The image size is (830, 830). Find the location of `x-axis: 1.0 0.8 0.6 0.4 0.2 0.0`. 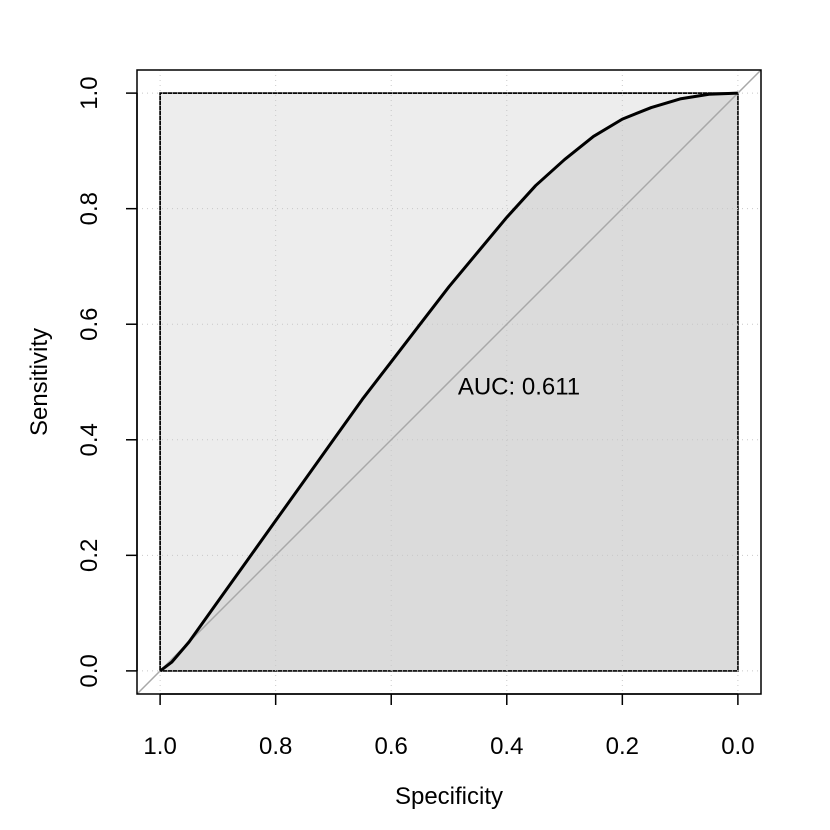

x-axis: 1.0 0.8 0.6 0.4 0.2 0.0 is located at coordinates (449, 726).